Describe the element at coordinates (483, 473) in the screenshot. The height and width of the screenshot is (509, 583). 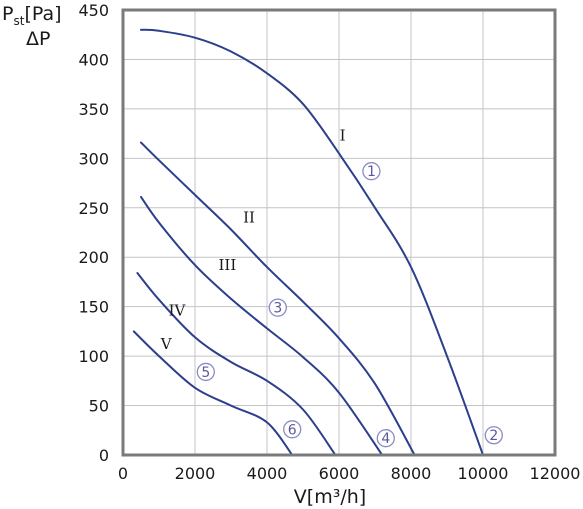
I see `x-tick-label: 10000` at that location.